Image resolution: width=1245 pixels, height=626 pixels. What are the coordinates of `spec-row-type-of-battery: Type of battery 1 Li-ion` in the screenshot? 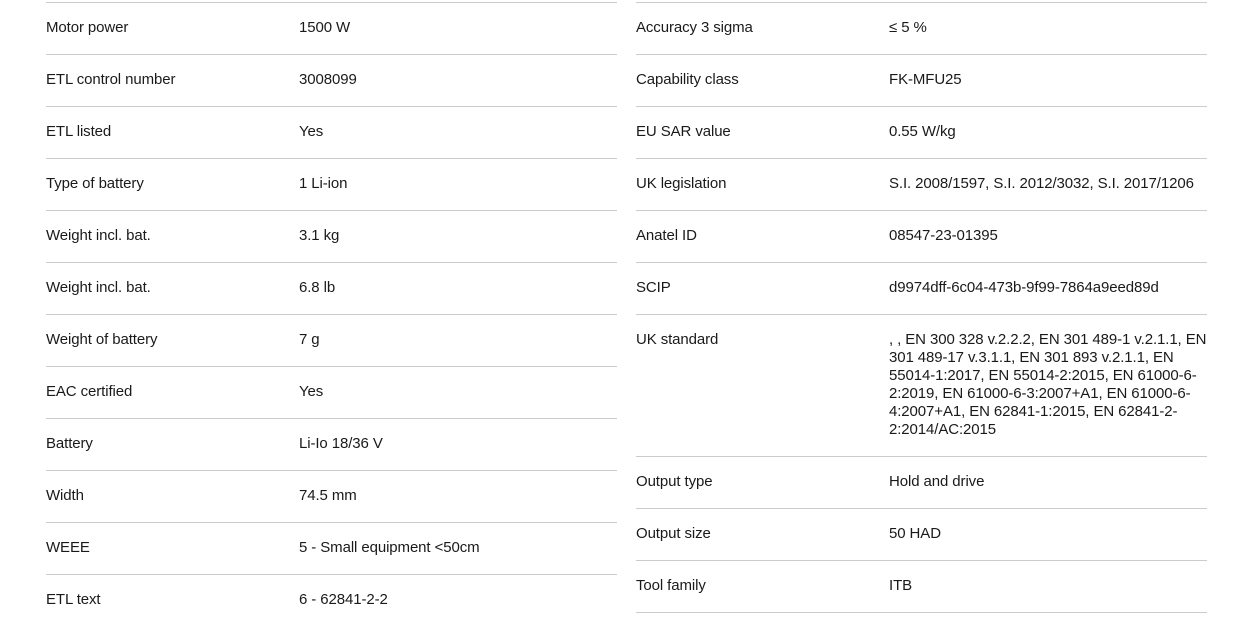 It's located at (331, 184).